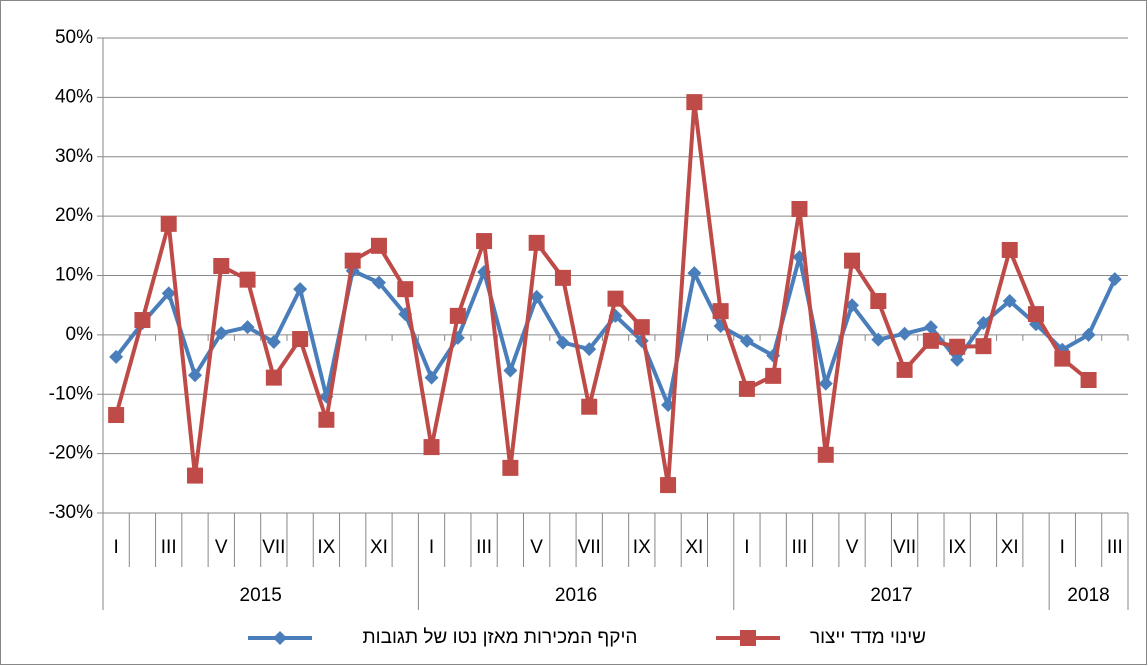 The height and width of the screenshot is (666, 1148). I want to click on y-tick-label: -20%, so click(71, 453).